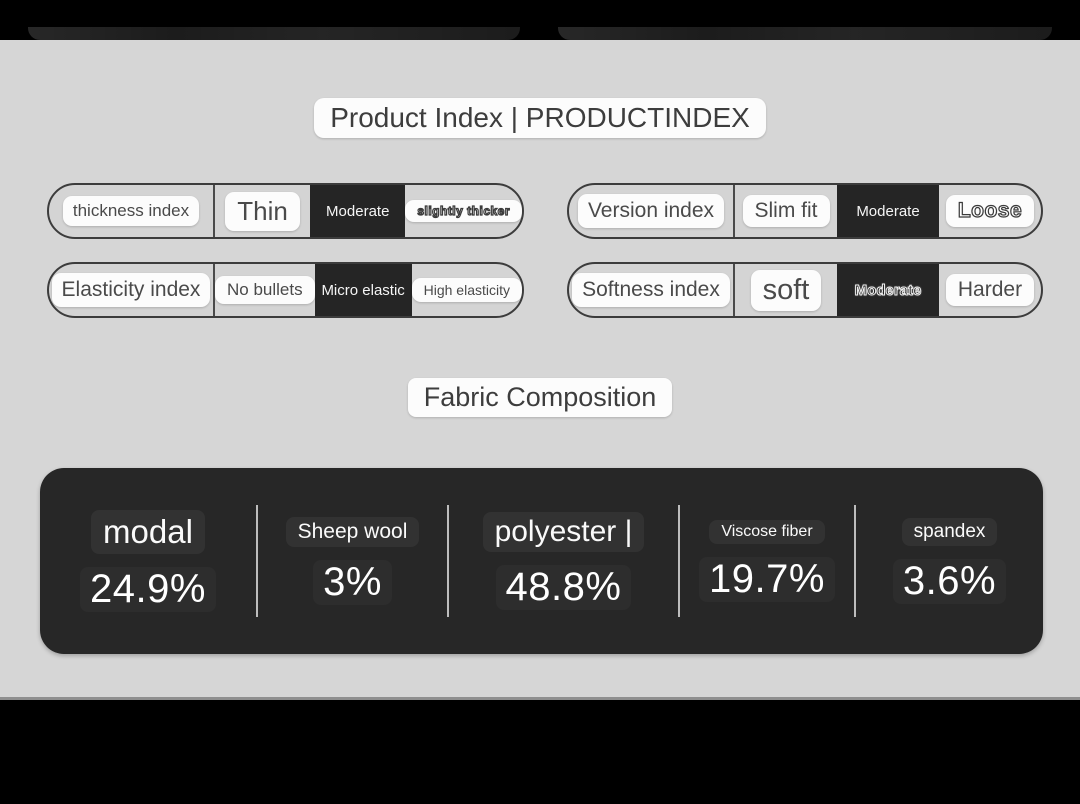  What do you see at coordinates (540, 20) in the screenshot?
I see `top-black-strip` at bounding box center [540, 20].